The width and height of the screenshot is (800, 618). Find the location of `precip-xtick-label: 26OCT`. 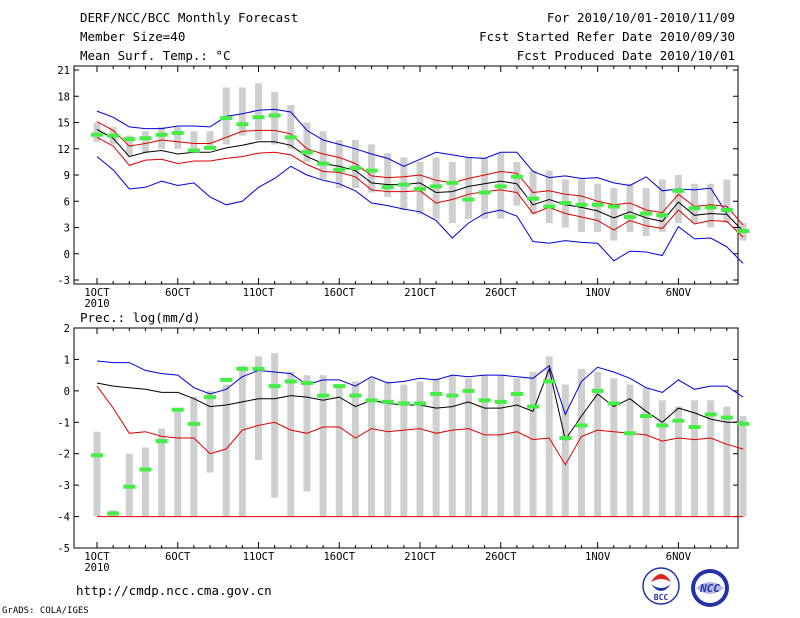

precip-xtick-label: 26OCT is located at coordinates (501, 557).